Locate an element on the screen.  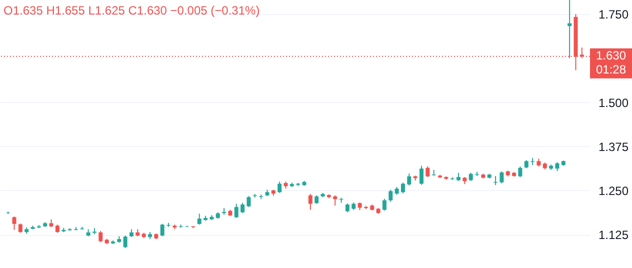
y-tick-label: 1.125 is located at coordinates (613, 235).